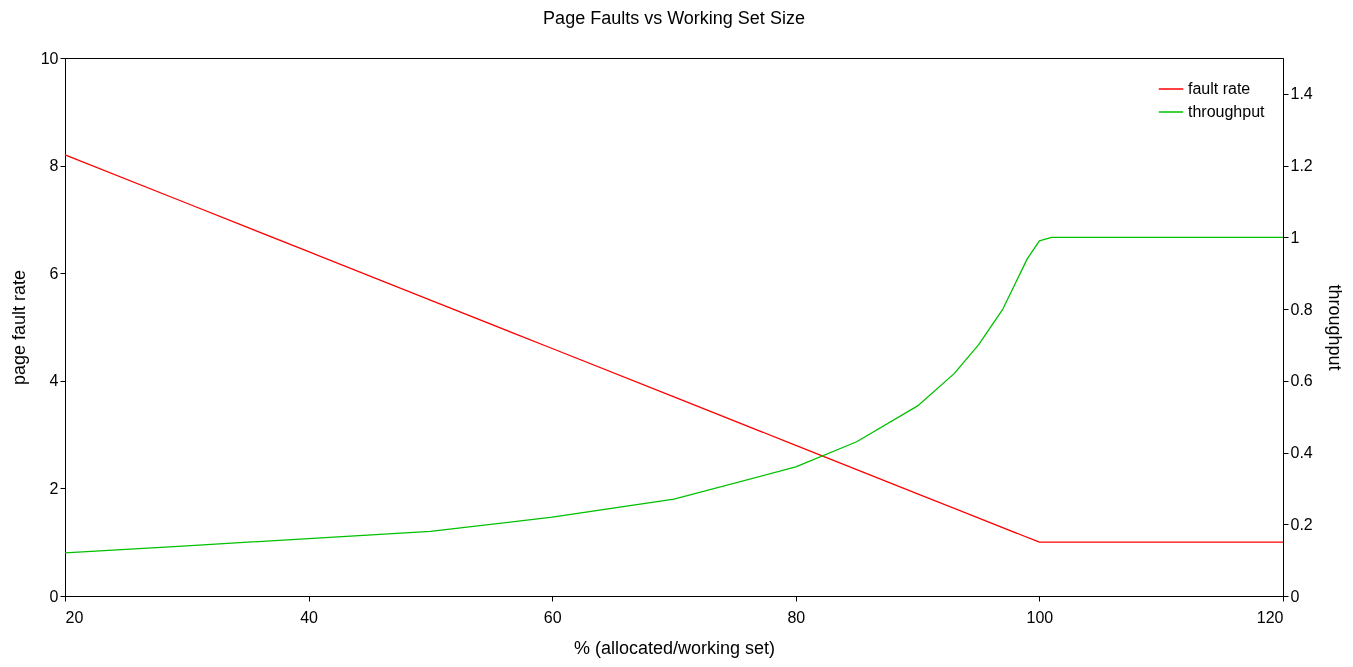  What do you see at coordinates (674, 647) in the screenshot?
I see `x-axis-title: % (allocated/working set)` at bounding box center [674, 647].